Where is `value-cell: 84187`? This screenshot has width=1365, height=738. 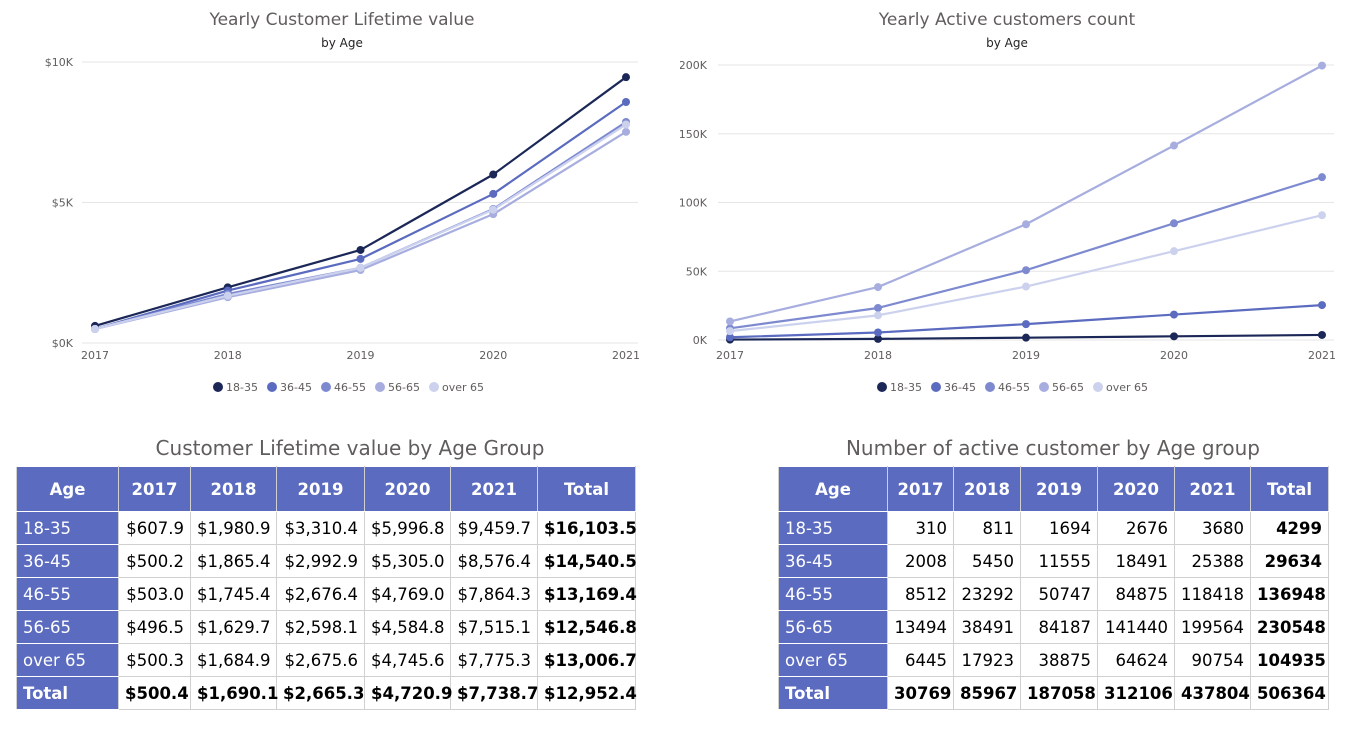 value-cell: 84187 is located at coordinates (1059, 627).